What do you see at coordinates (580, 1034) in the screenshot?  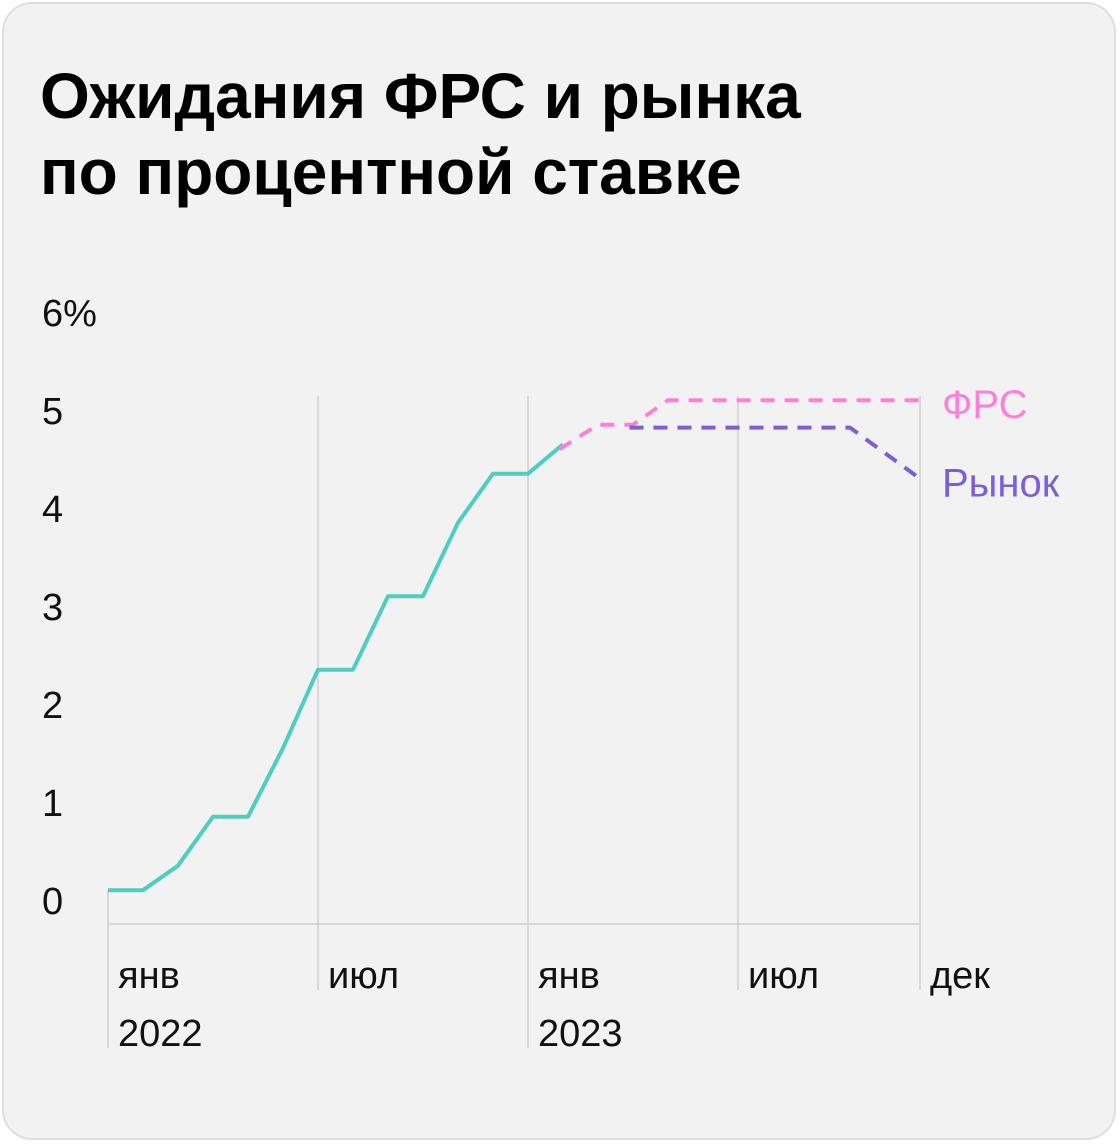 I see `x-tick-year-label: 2023` at bounding box center [580, 1034].